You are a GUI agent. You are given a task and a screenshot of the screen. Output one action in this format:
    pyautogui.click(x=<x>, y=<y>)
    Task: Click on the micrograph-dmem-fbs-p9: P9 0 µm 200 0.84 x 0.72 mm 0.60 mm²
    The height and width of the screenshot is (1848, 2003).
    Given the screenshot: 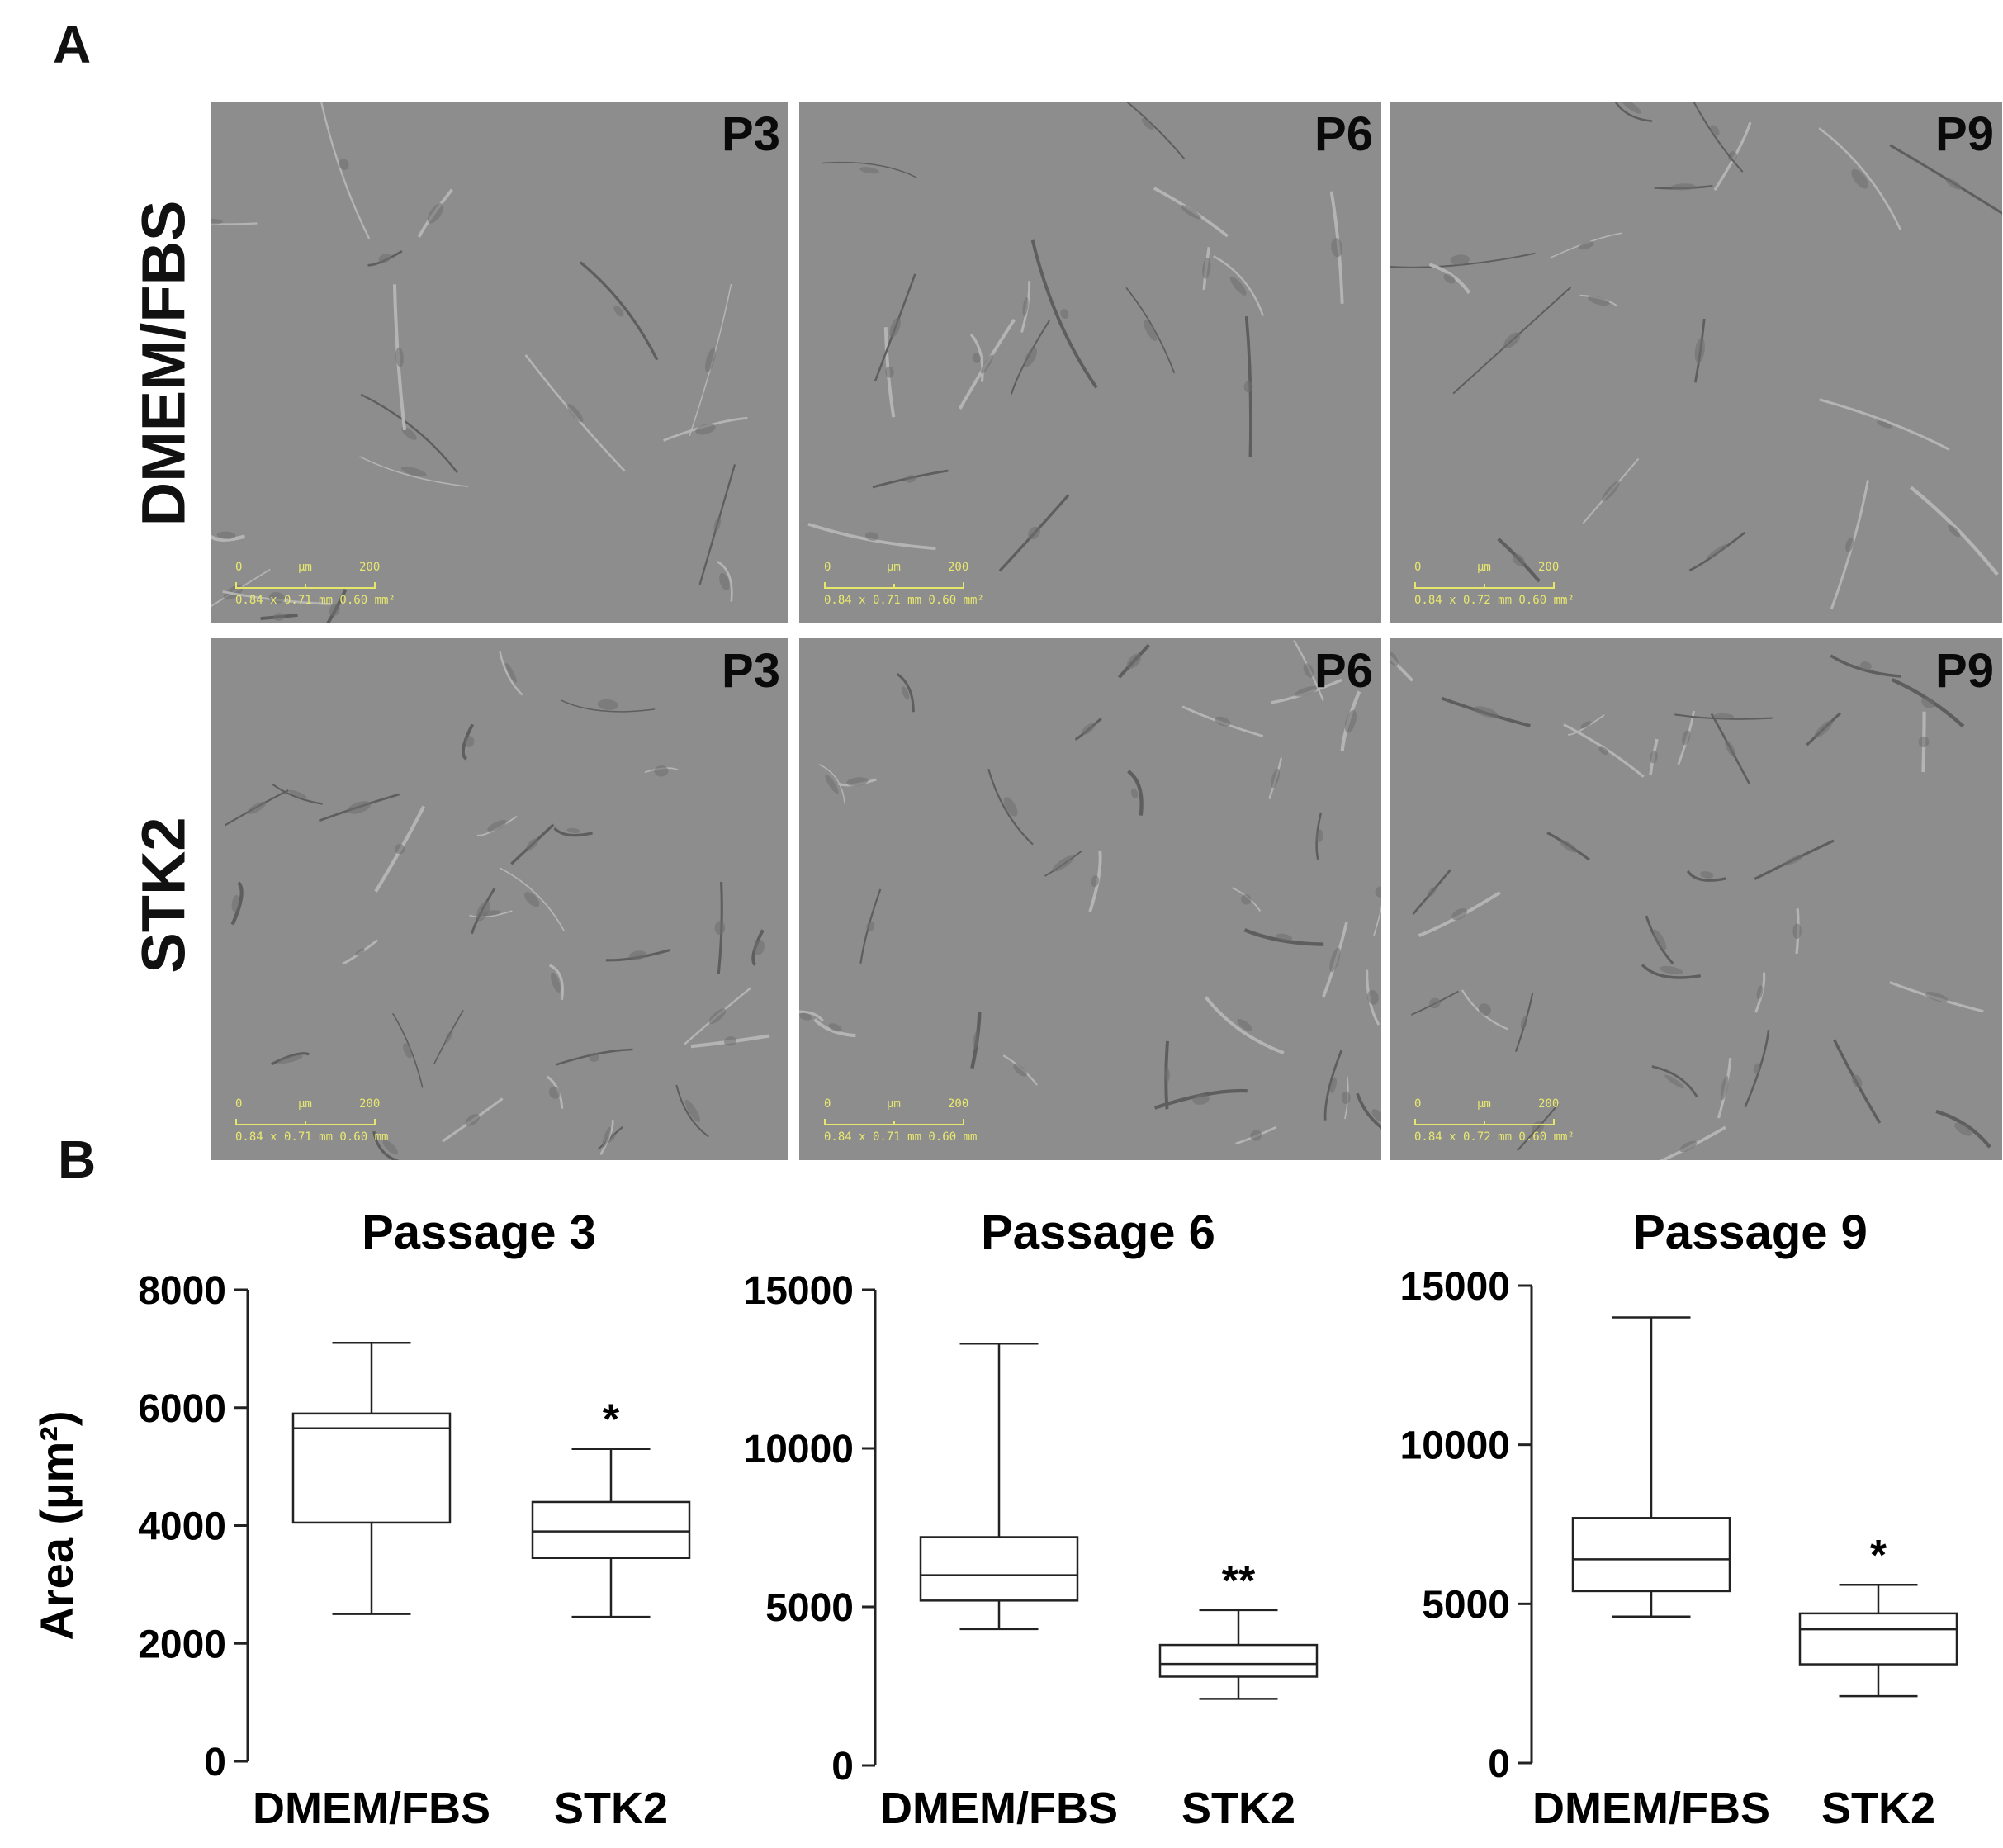 What is the action you would take?
    pyautogui.click(x=1696, y=362)
    